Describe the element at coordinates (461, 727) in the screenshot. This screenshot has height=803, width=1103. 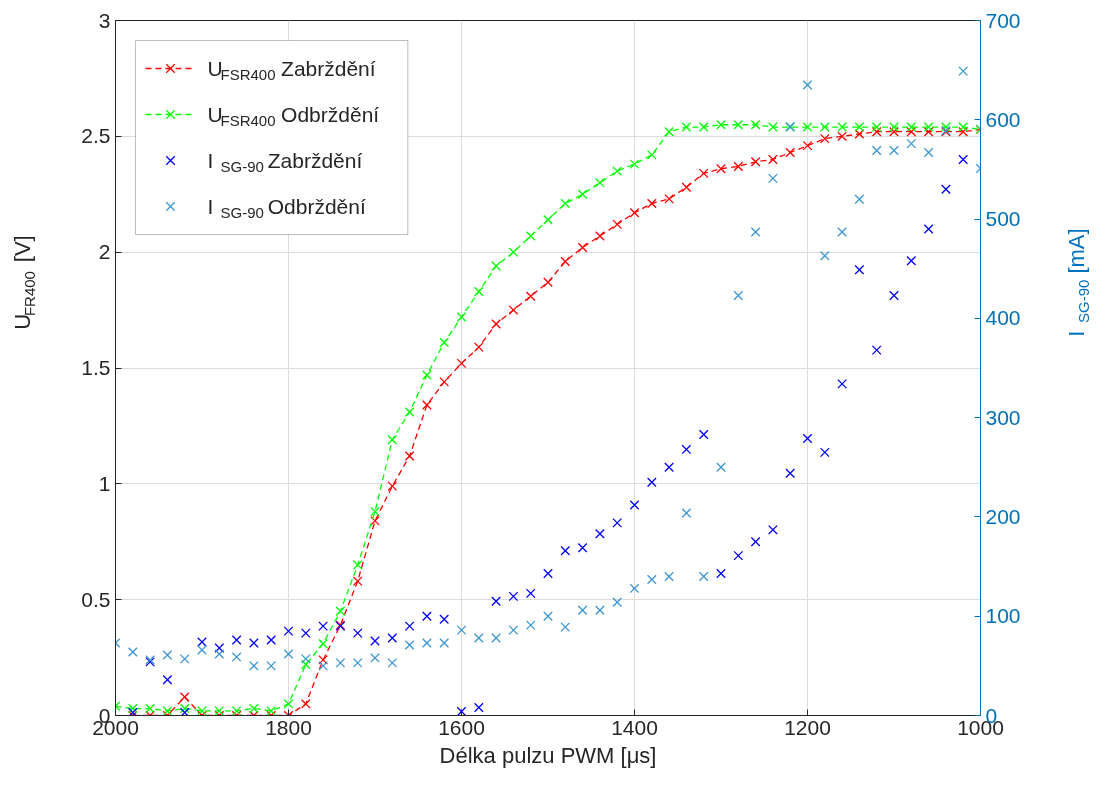
I see `x-tick-label: 1600` at that location.